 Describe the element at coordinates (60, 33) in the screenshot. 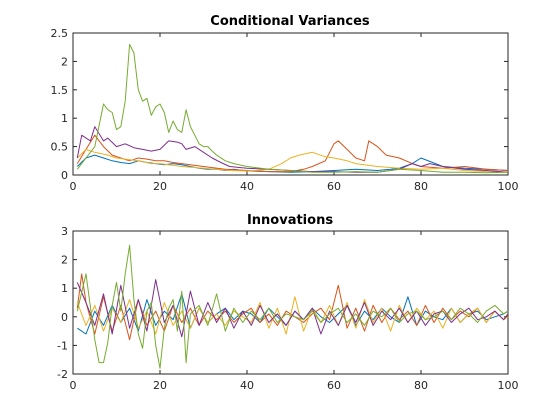

I see `y-tick-label: 2.5` at that location.